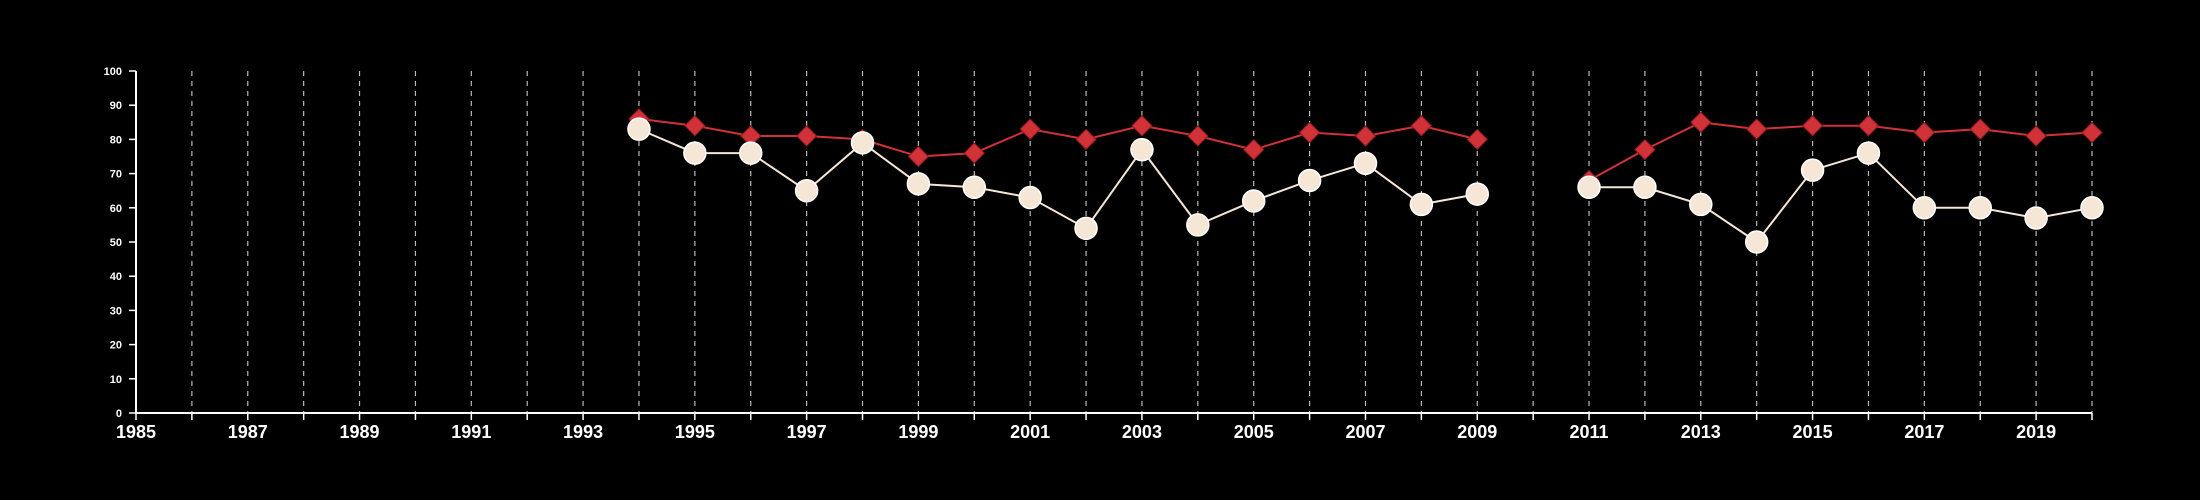 This screenshot has width=2200, height=500. I want to click on series-1-point-2014, so click(1756, 242).